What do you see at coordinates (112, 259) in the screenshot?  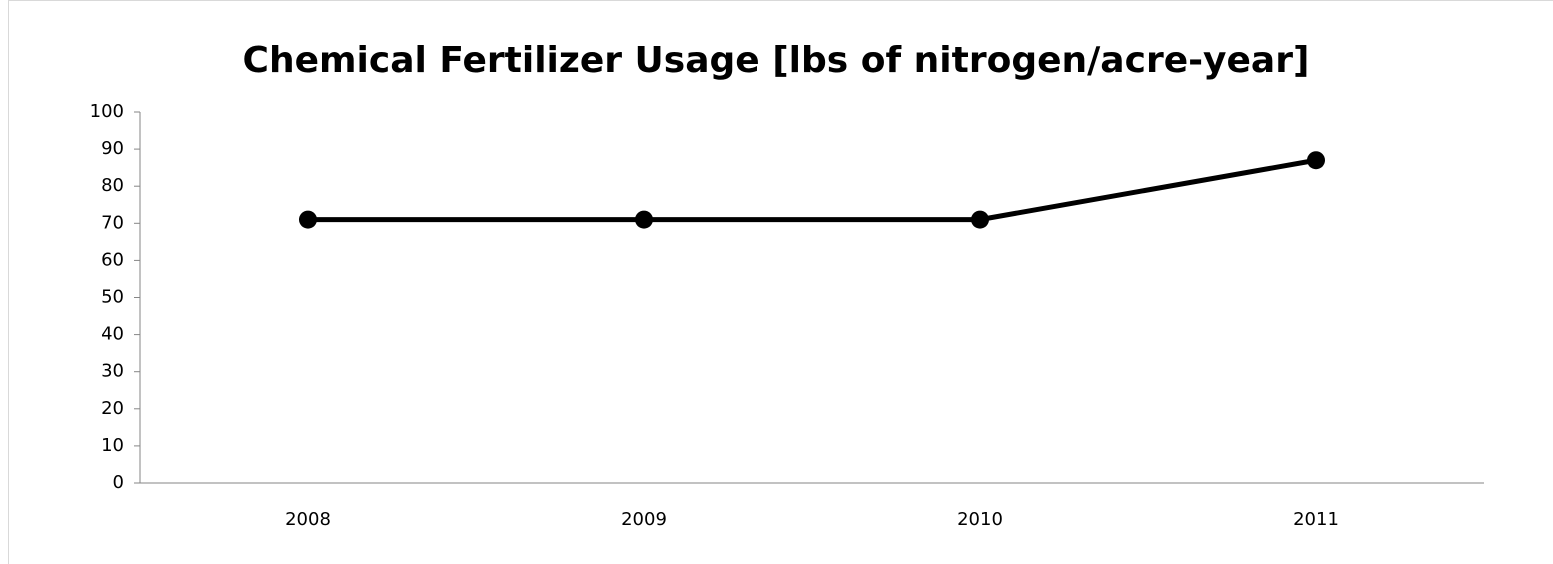 I see `y-tick-label: 60` at bounding box center [112, 259].